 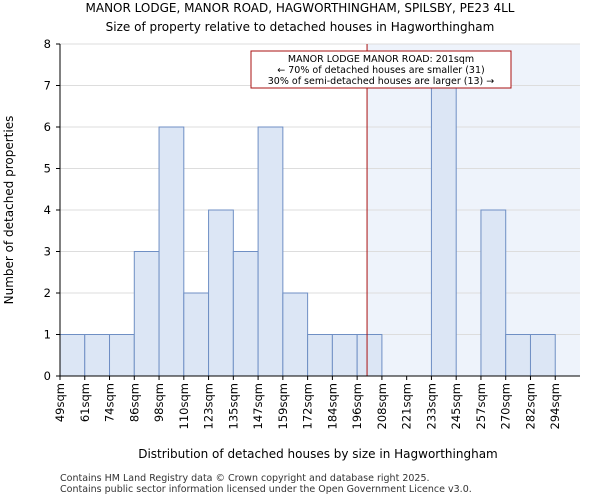 What do you see at coordinates (357, 406) in the screenshot?
I see `x-tick-label: 196sqm` at bounding box center [357, 406].